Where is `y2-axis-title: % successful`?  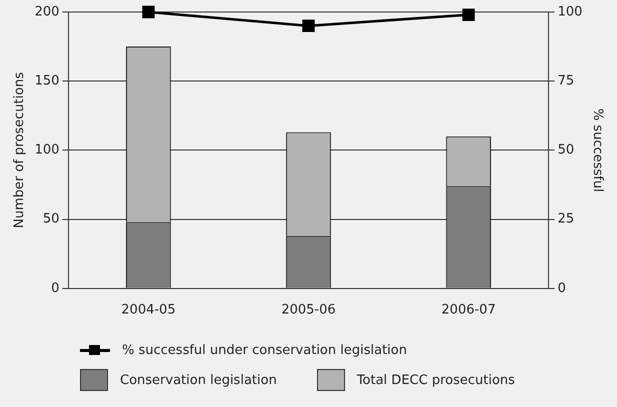 y2-axis-title: % successful is located at coordinates (597, 150).